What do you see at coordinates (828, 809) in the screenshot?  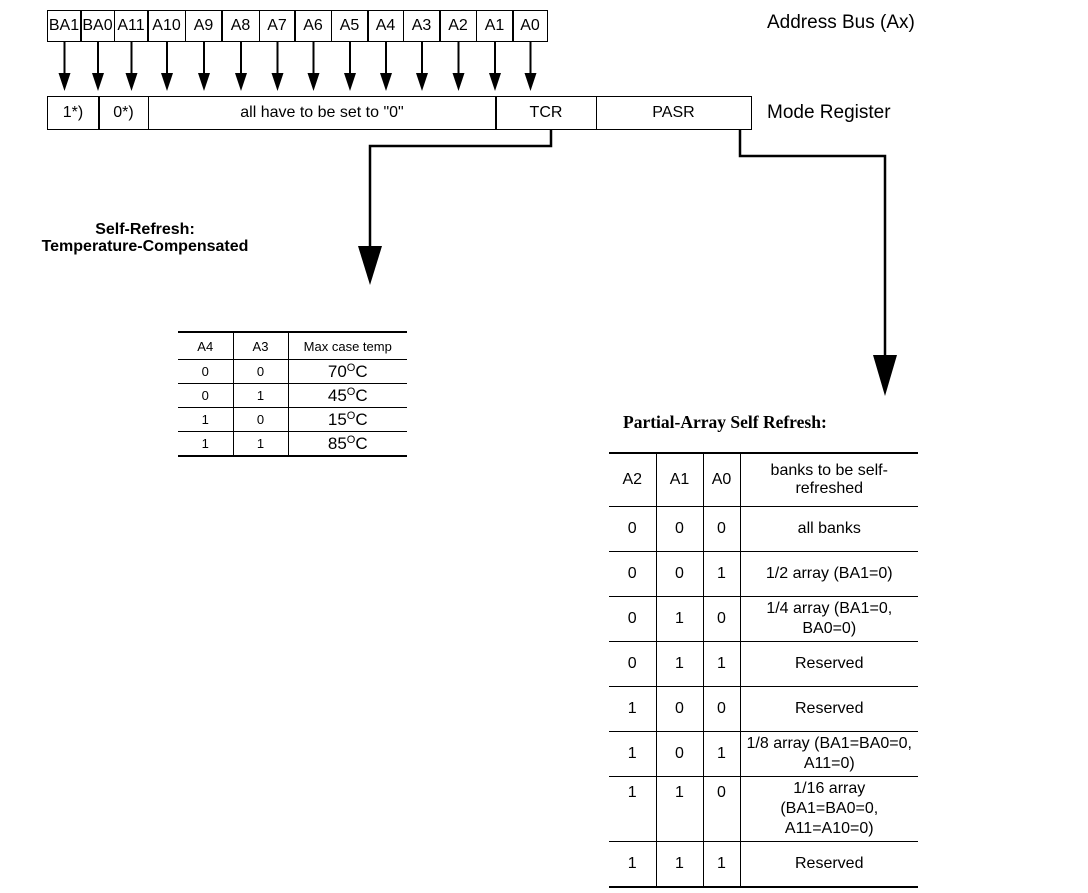 I see `pasr-banks-cell: 1/16 array (BA1=BA0=0, A11=A10=0)` at bounding box center [828, 809].